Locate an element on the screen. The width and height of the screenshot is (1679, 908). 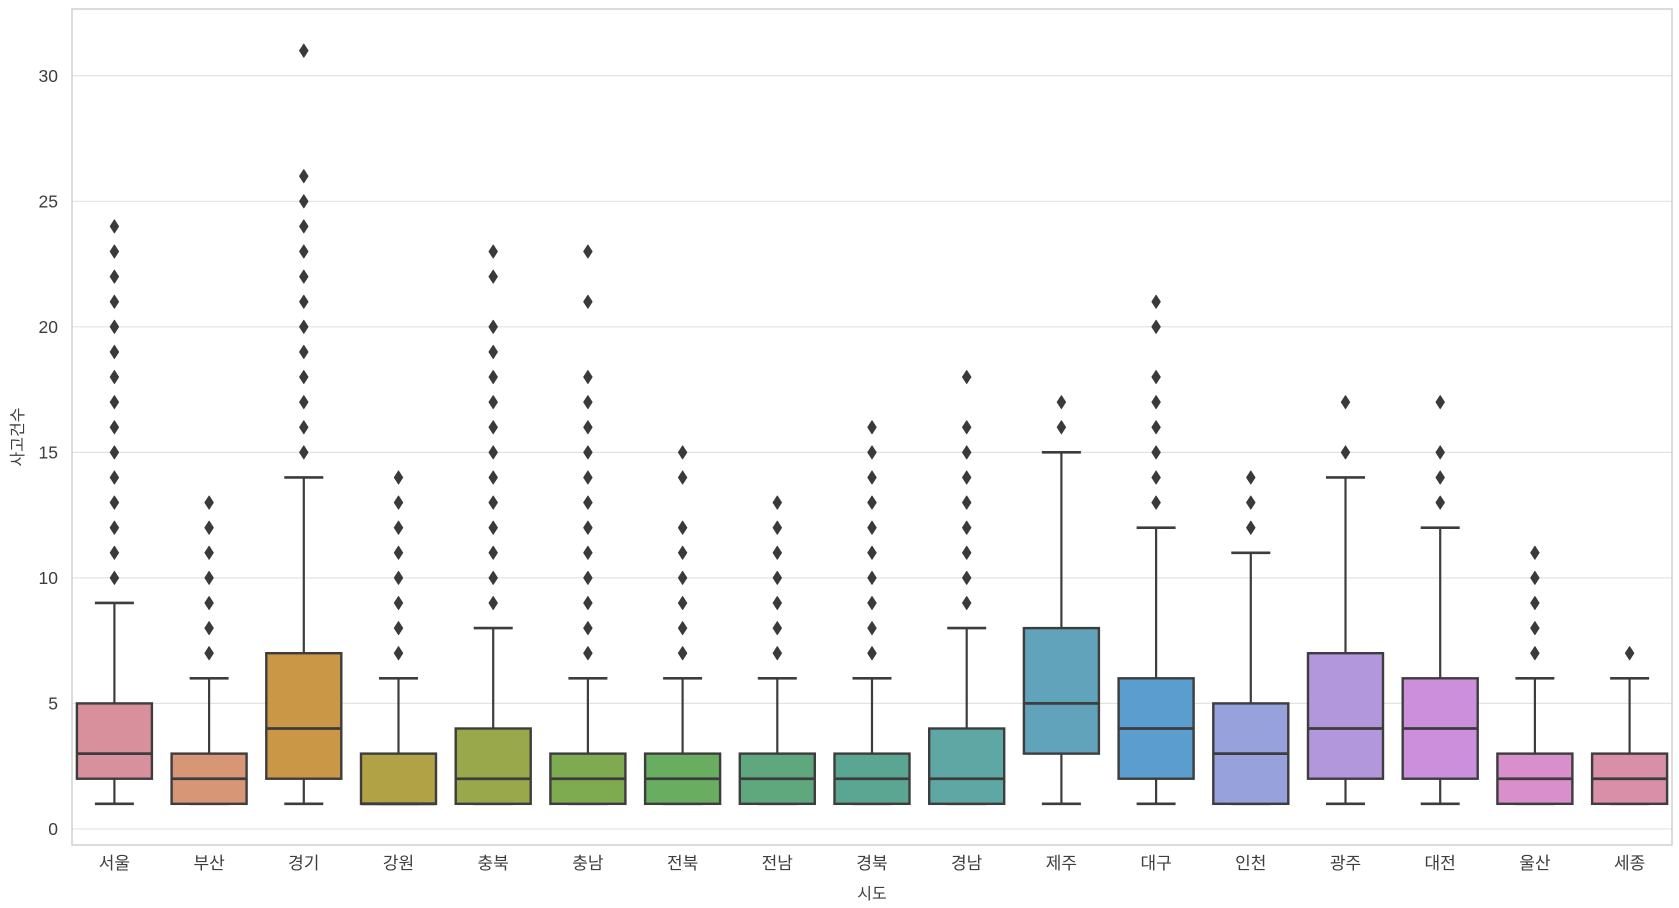
y-axis-label: 사고건수 is located at coordinates (18, 437).